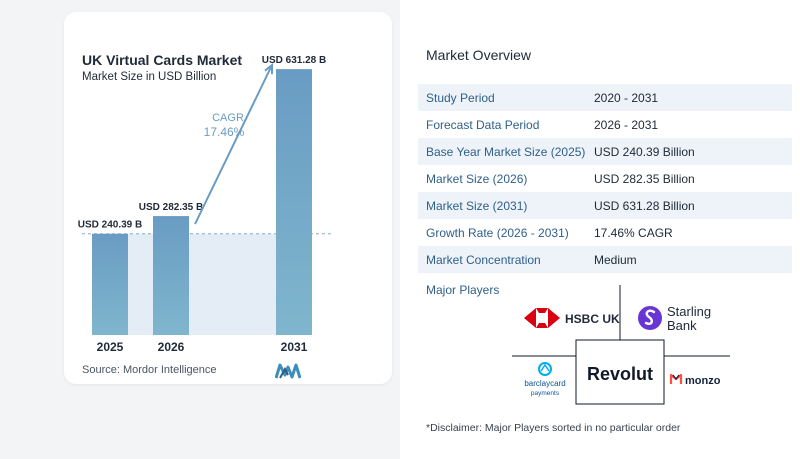 The width and height of the screenshot is (800, 459). What do you see at coordinates (110, 347) in the screenshot?
I see `x-tick-2025: 2025` at bounding box center [110, 347].